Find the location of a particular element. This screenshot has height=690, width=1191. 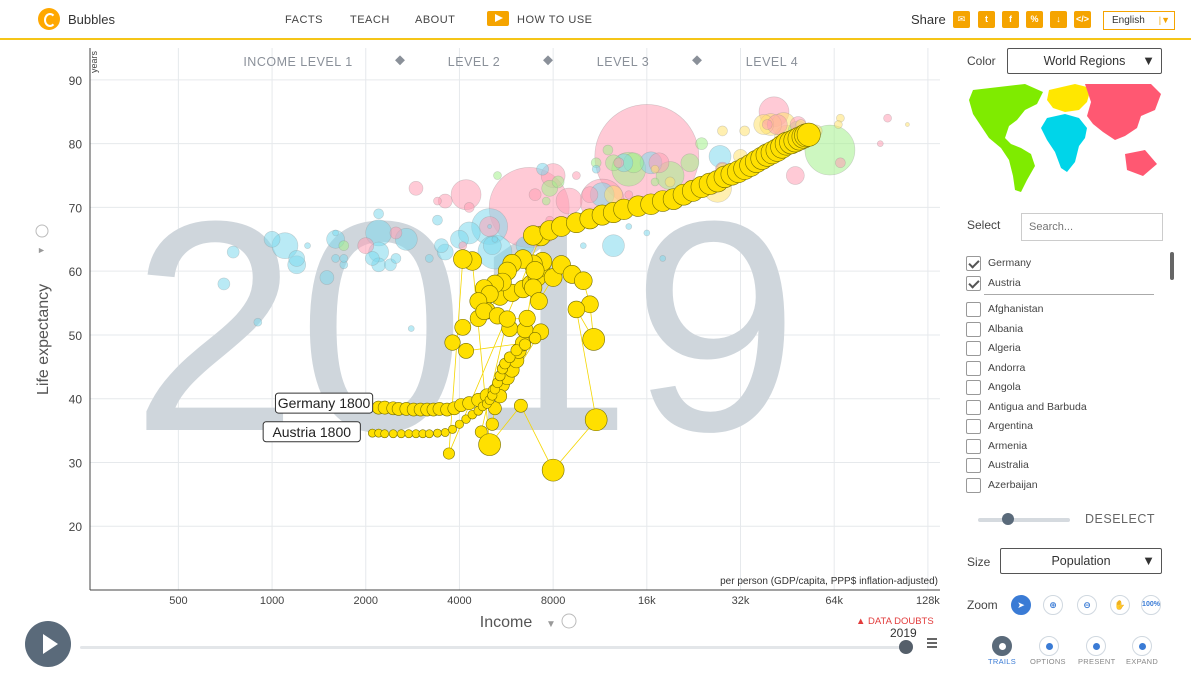

opacity-handle is located at coordinates (1008, 519).